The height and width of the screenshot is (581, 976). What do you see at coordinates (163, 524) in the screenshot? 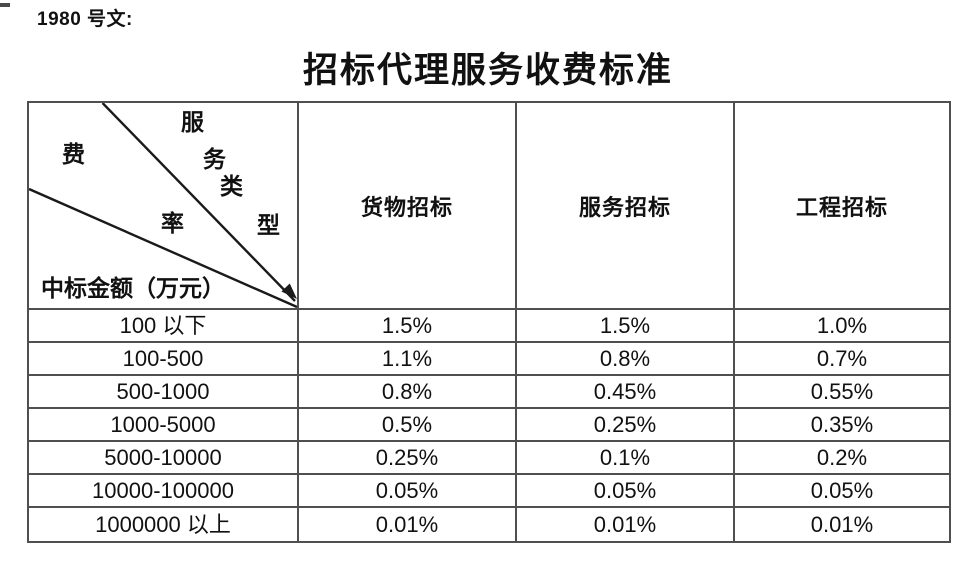
I see `amount-range-cell: 1000000 以上` at bounding box center [163, 524].